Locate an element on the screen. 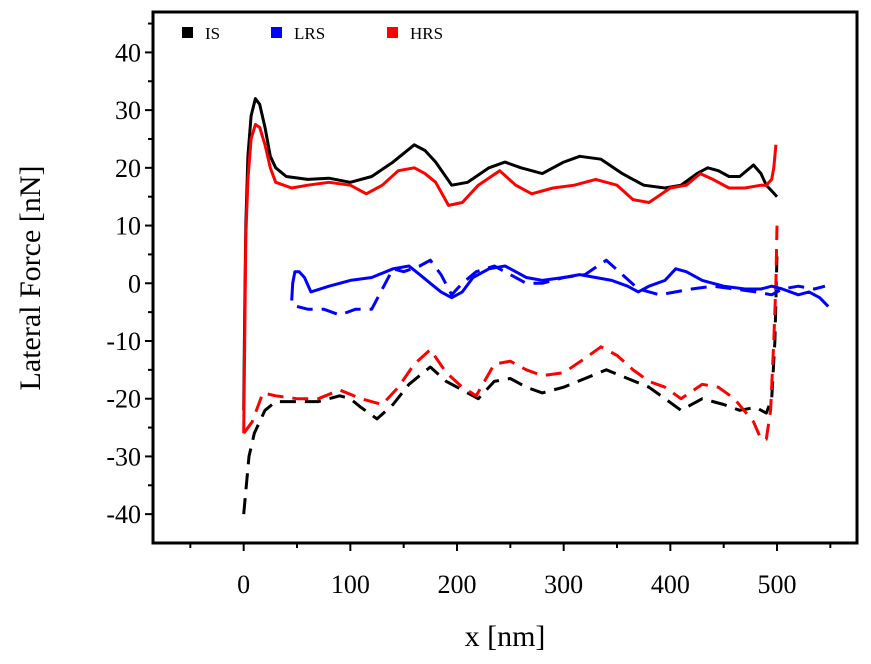 The height and width of the screenshot is (664, 871). y-tick-label: 40 is located at coordinates (128, 52).